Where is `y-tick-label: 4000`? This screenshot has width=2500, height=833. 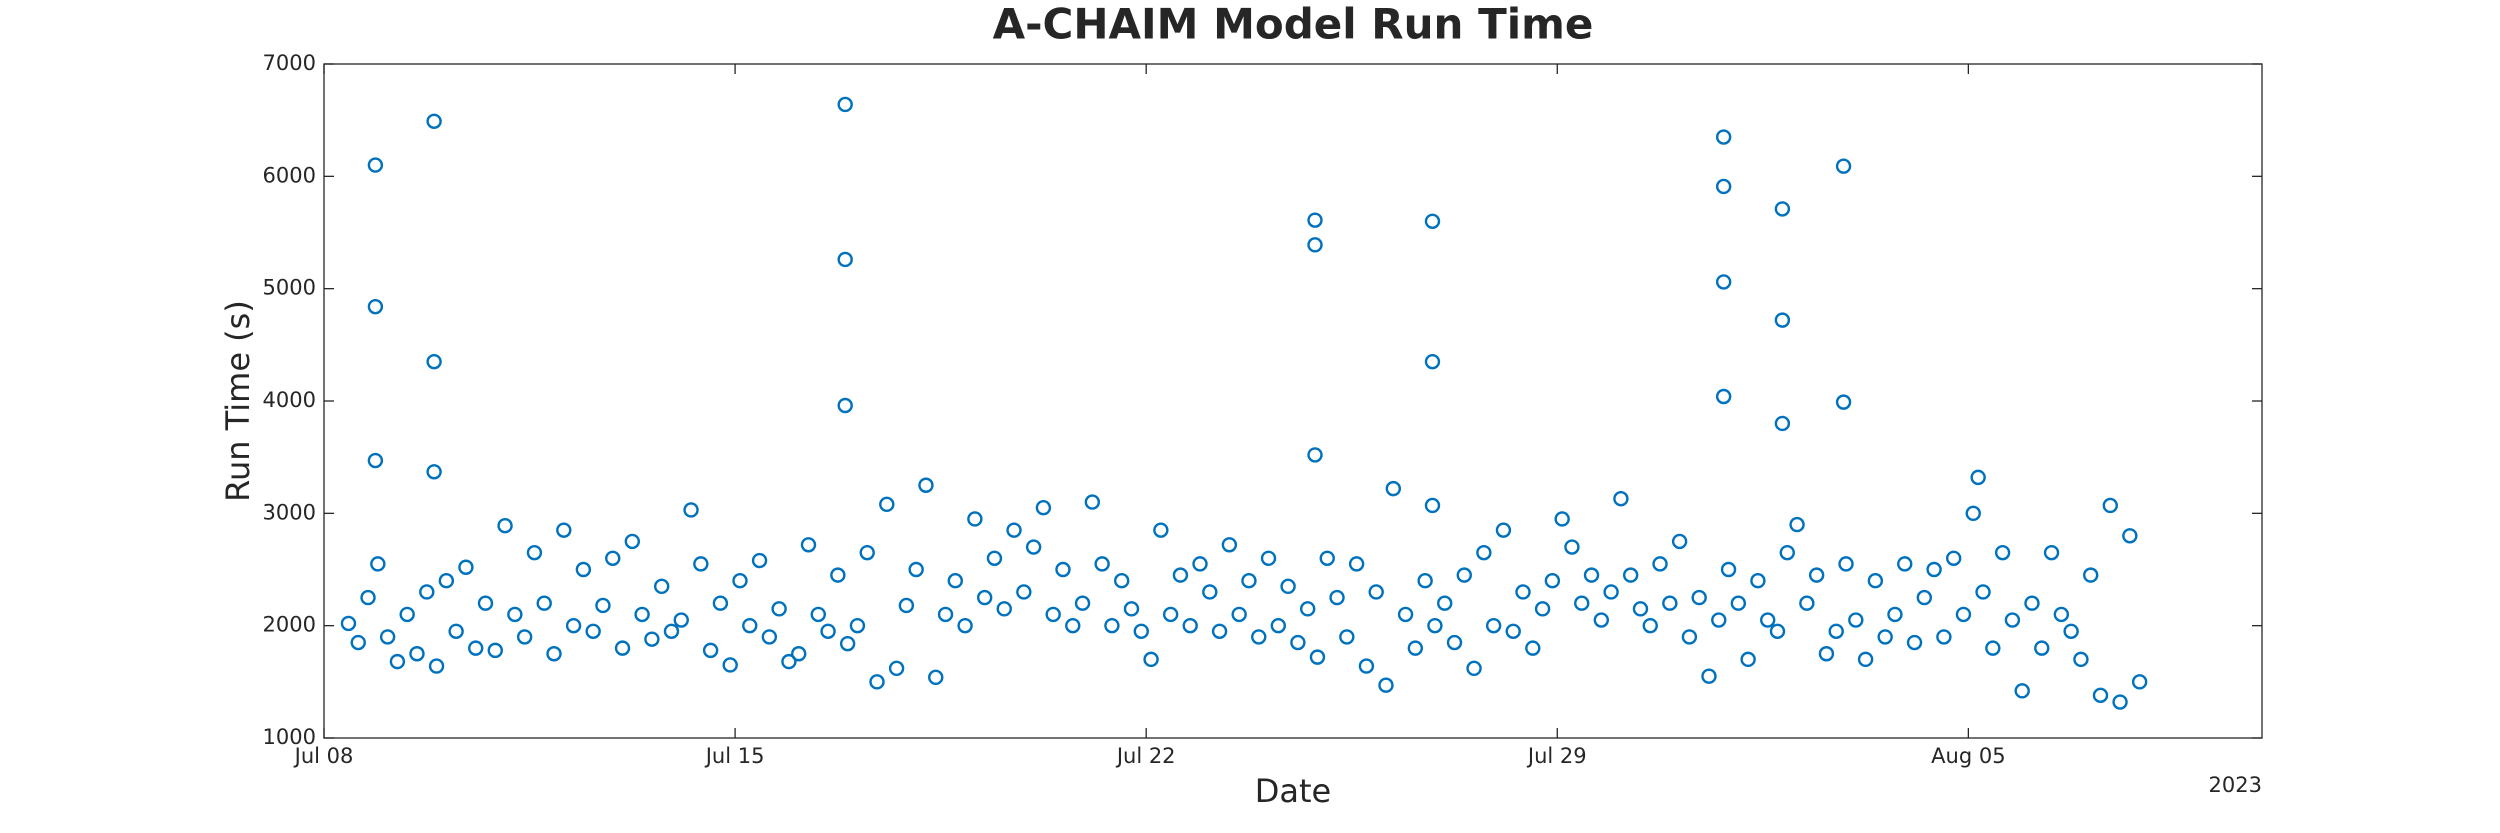
y-tick-label: 4000 is located at coordinates (289, 400).